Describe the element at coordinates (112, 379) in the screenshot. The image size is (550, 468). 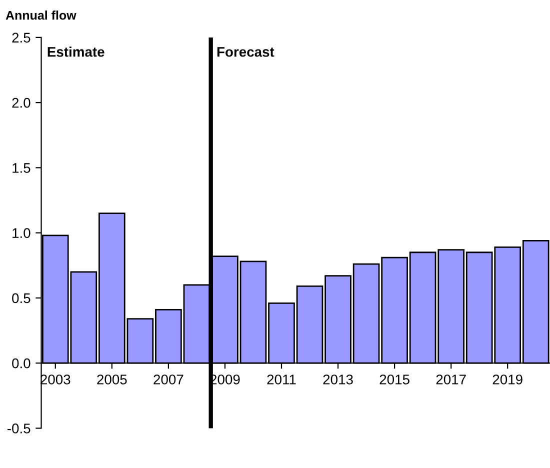
I see `x-tick-label: 2005` at that location.